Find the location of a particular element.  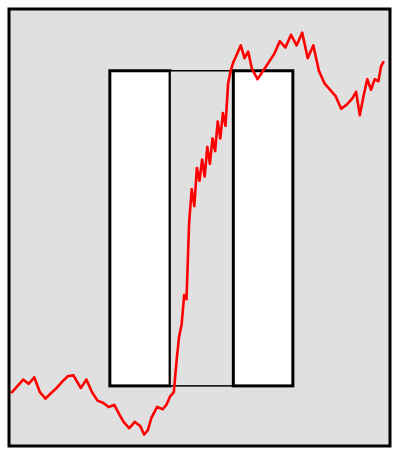

right-box is located at coordinates (263, 228).